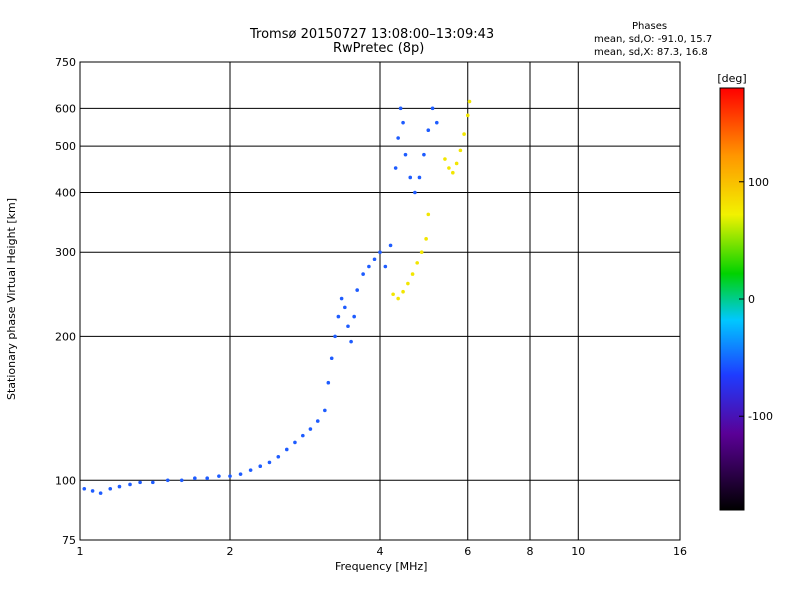 The width and height of the screenshot is (800, 600). Describe the element at coordinates (381, 566) in the screenshot. I see `x-axis-label: Frequency [MHz]` at that location.